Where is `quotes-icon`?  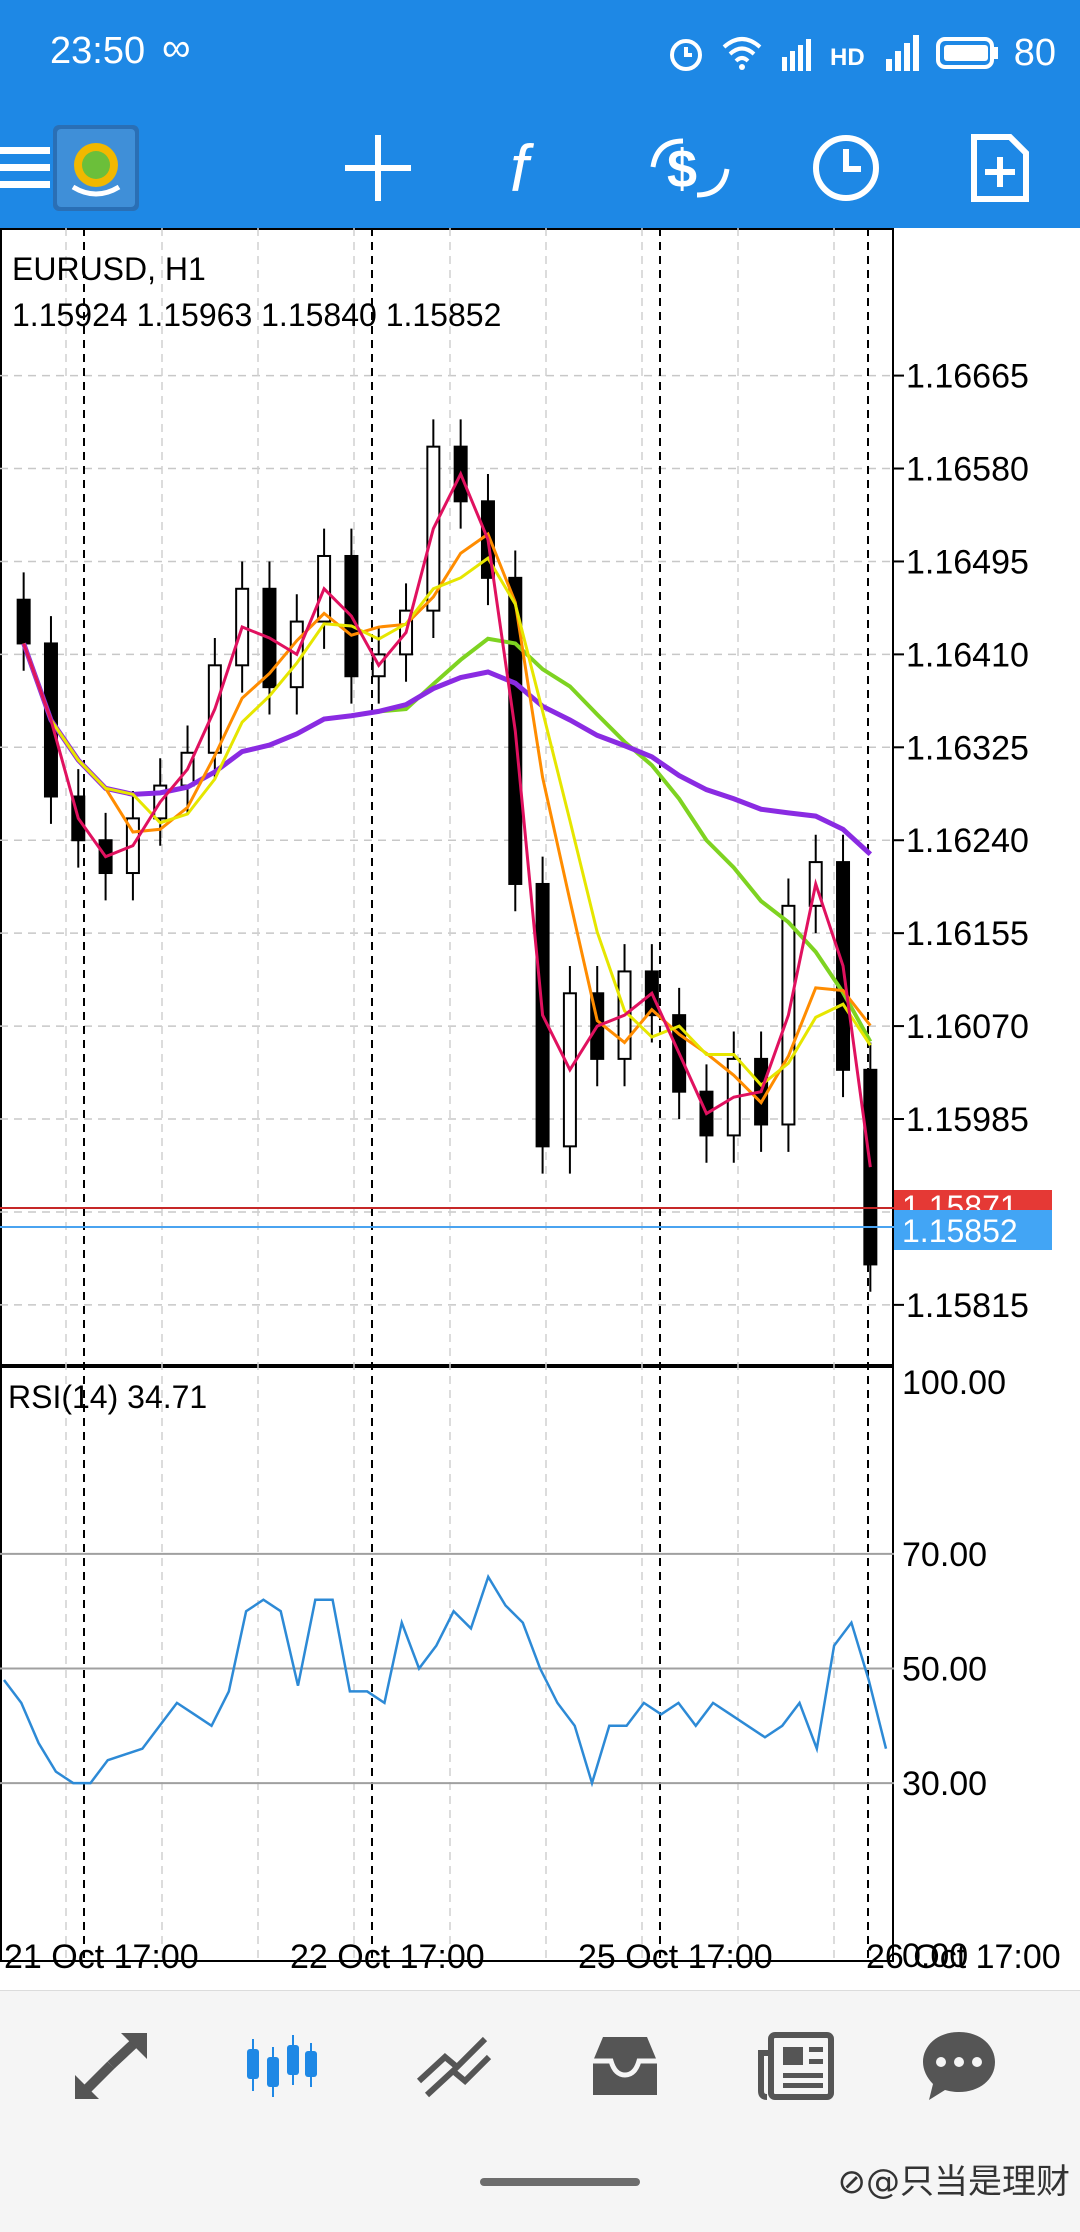 quotes-icon is located at coordinates (111, 2066).